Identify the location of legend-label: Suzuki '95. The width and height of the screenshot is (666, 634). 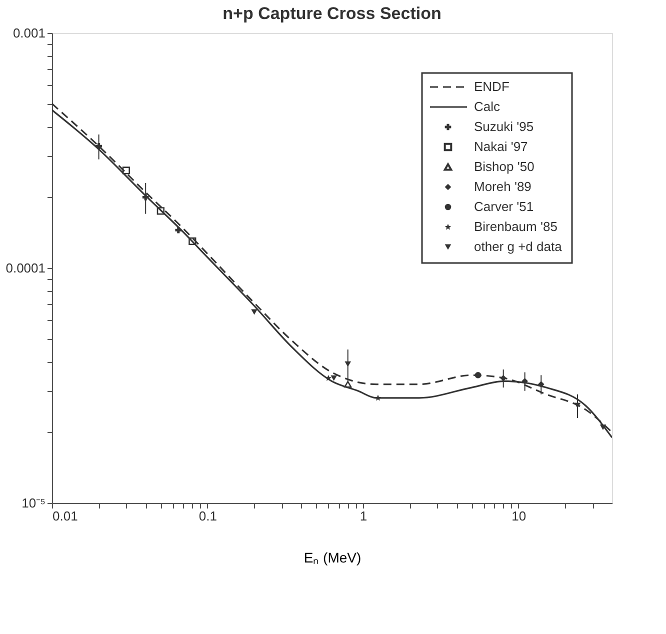
(504, 126).